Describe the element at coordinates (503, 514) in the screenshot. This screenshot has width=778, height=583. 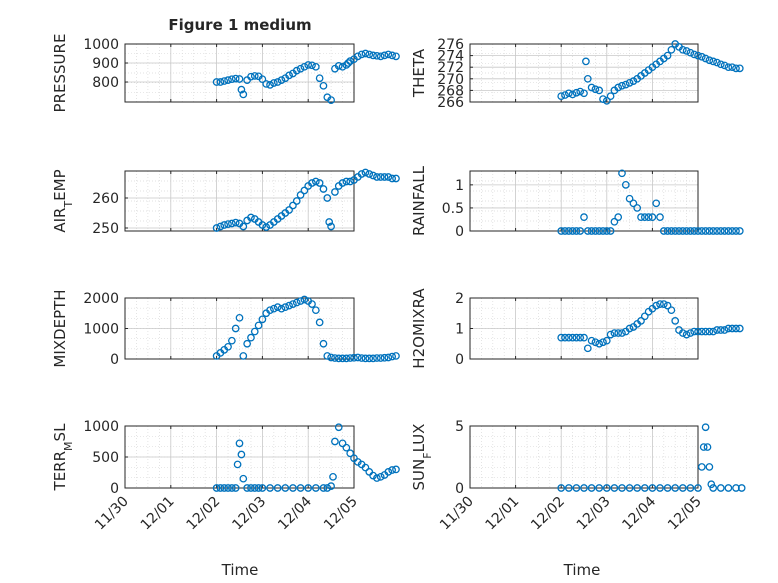
I see `x-tick-label: 12/01` at that location.